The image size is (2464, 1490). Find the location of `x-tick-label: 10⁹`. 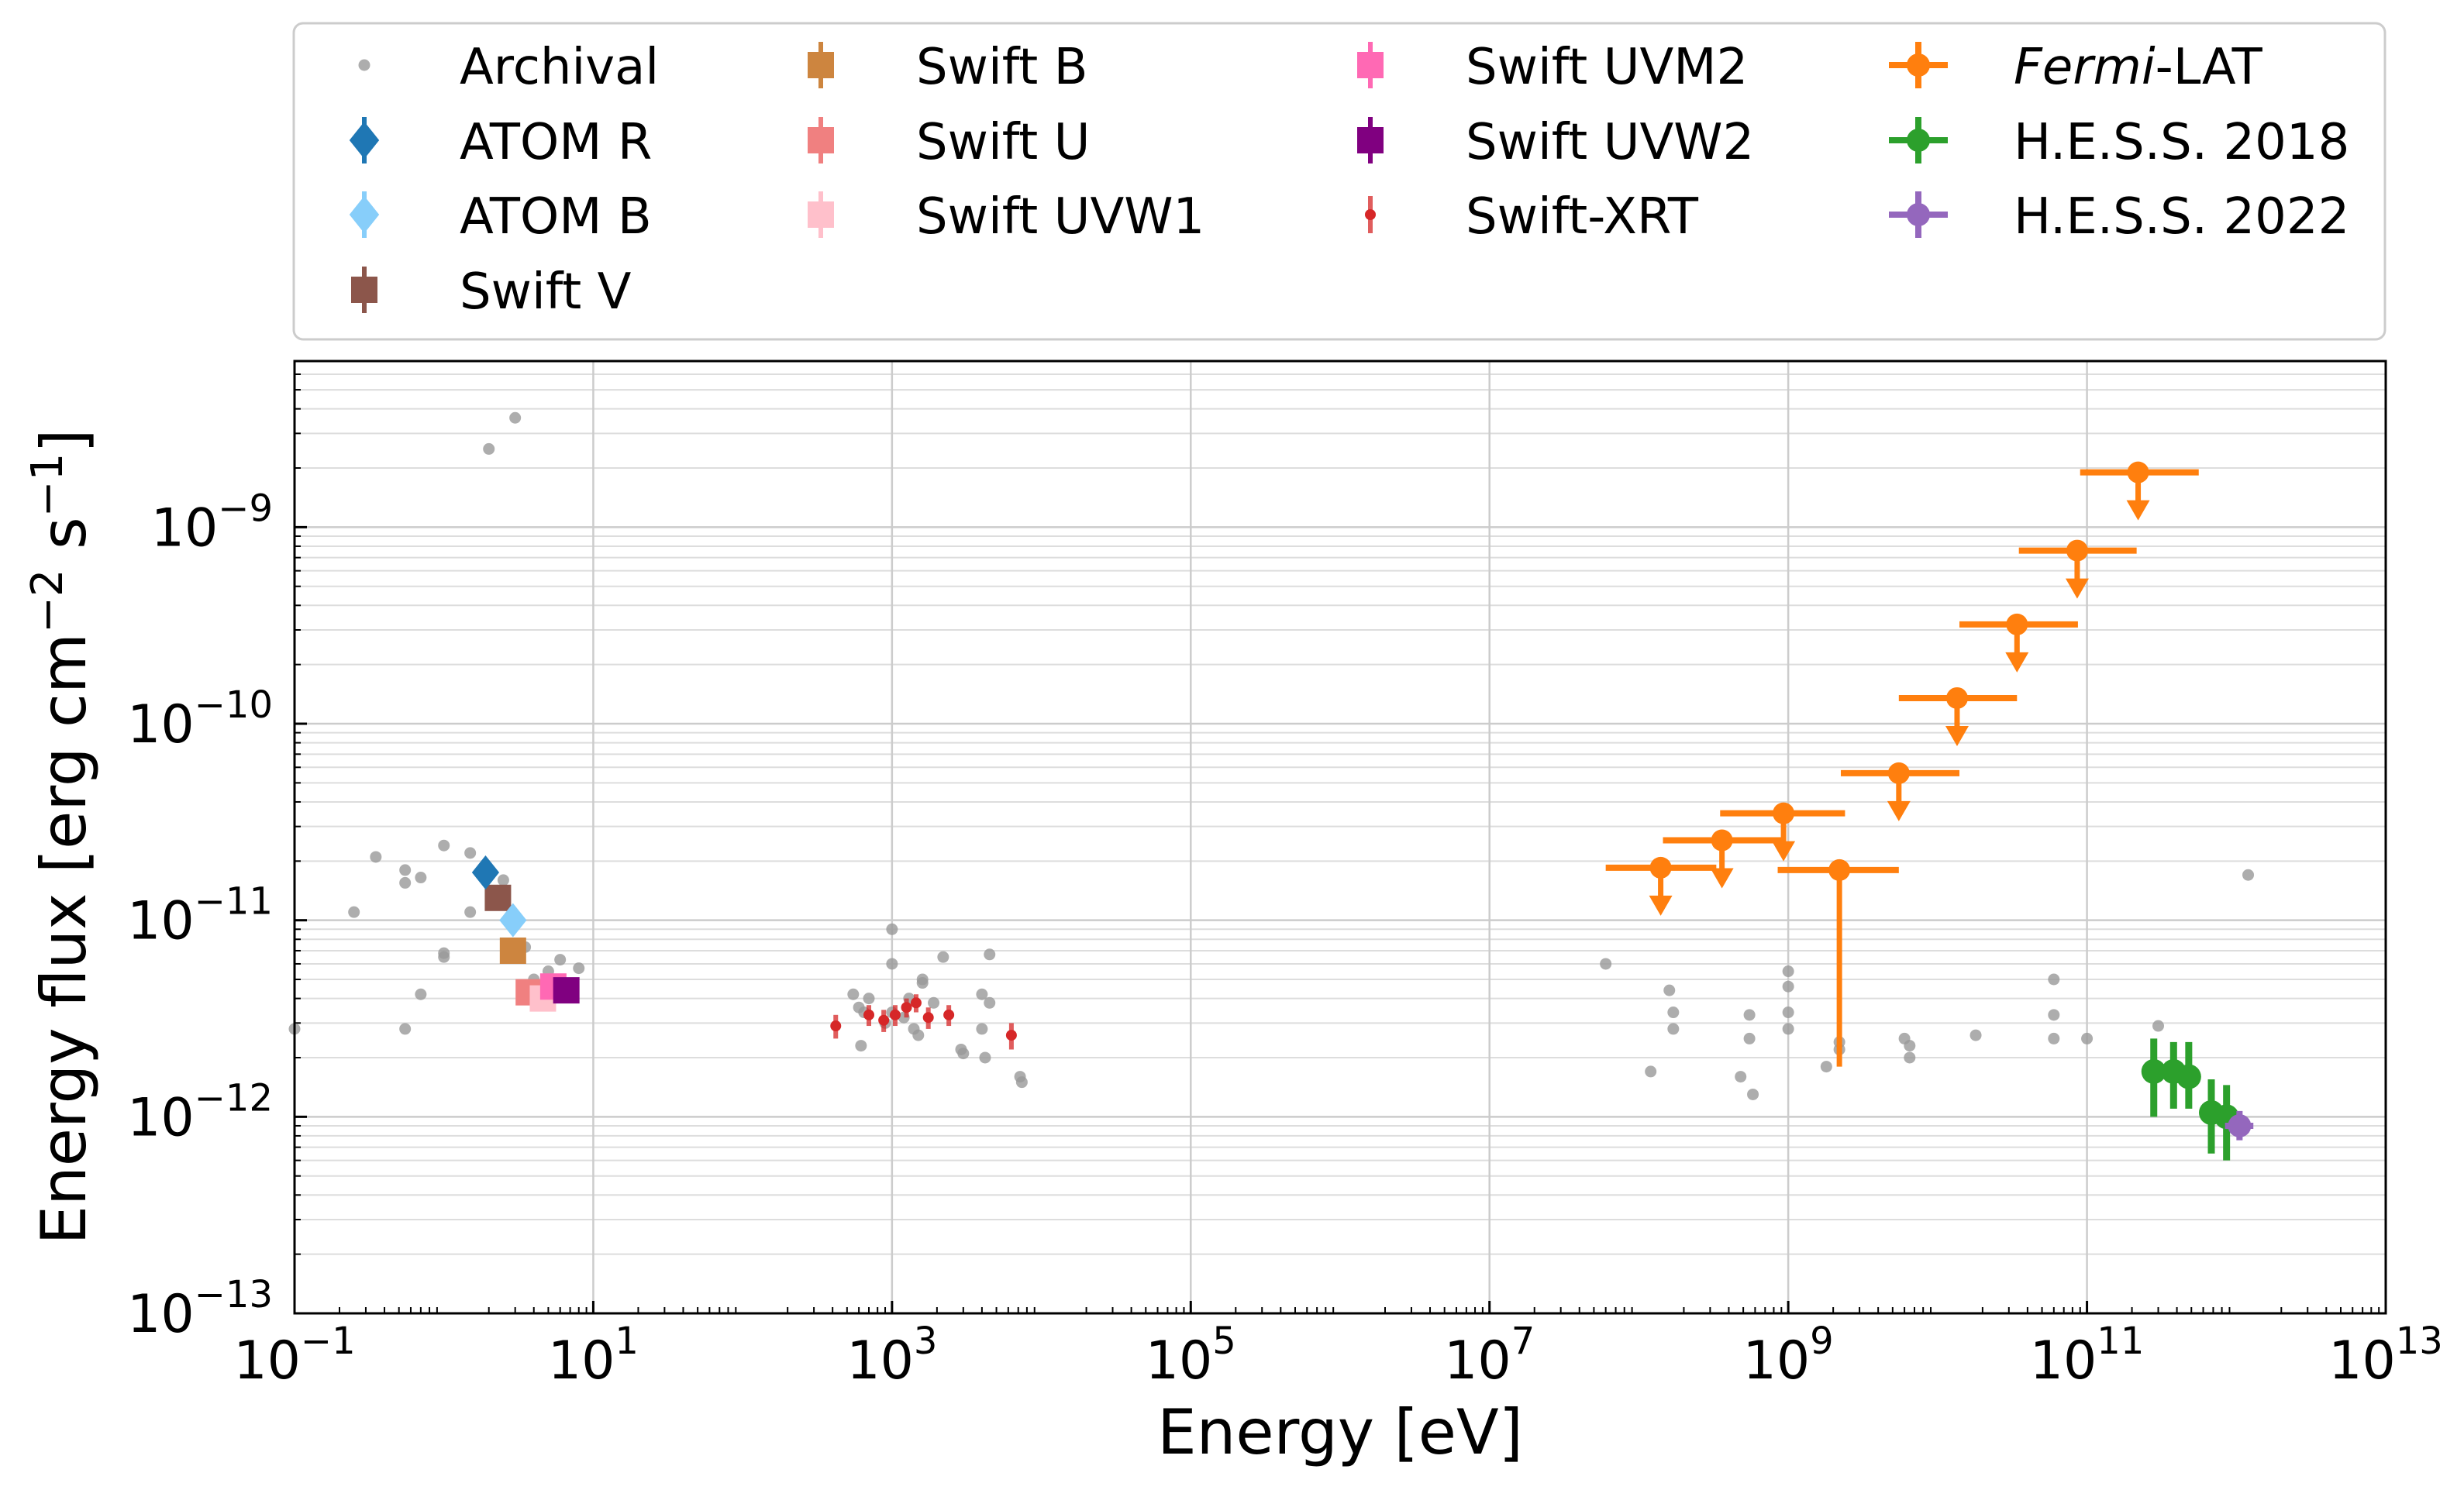

x-tick-label: 10⁹ is located at coordinates (1788, 1356).